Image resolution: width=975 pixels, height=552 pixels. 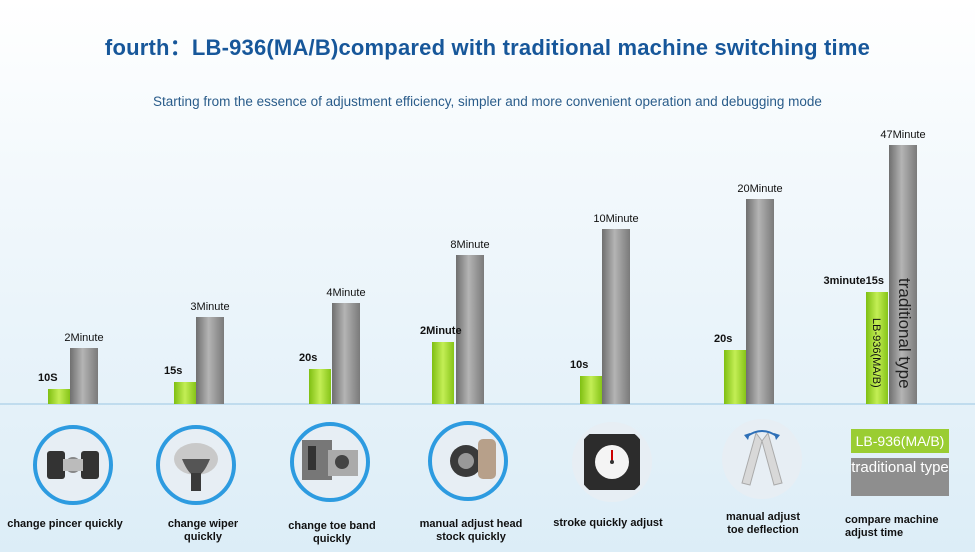 What do you see at coordinates (759, 189) in the screenshot?
I see `bar-label-traditional: 20Minute` at bounding box center [759, 189].